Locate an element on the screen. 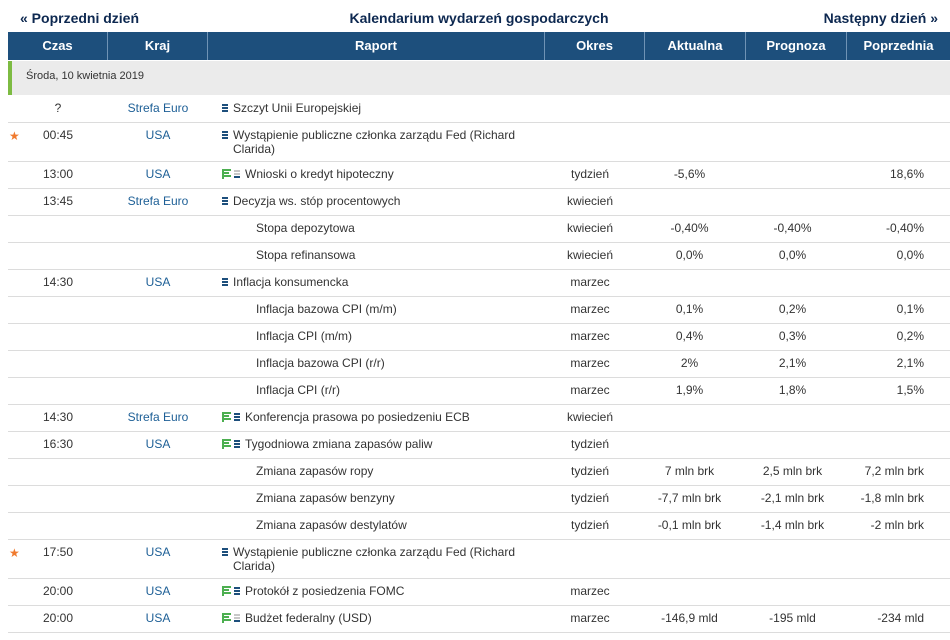  event-report: Wnioski o kredyt hipoteczny is located at coordinates (389, 174).